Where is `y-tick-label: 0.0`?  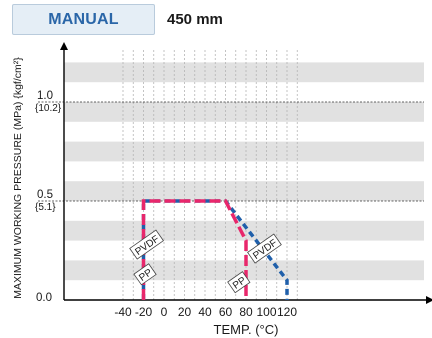
y-tick-label: 0.0 is located at coordinates (44, 298).